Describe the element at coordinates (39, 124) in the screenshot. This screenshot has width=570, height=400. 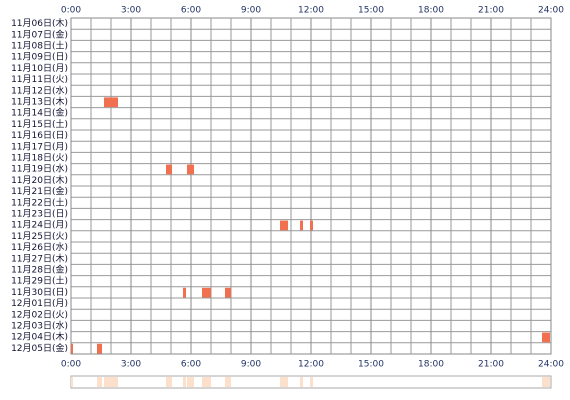
I see `row-label: 11月15日(土)` at that location.